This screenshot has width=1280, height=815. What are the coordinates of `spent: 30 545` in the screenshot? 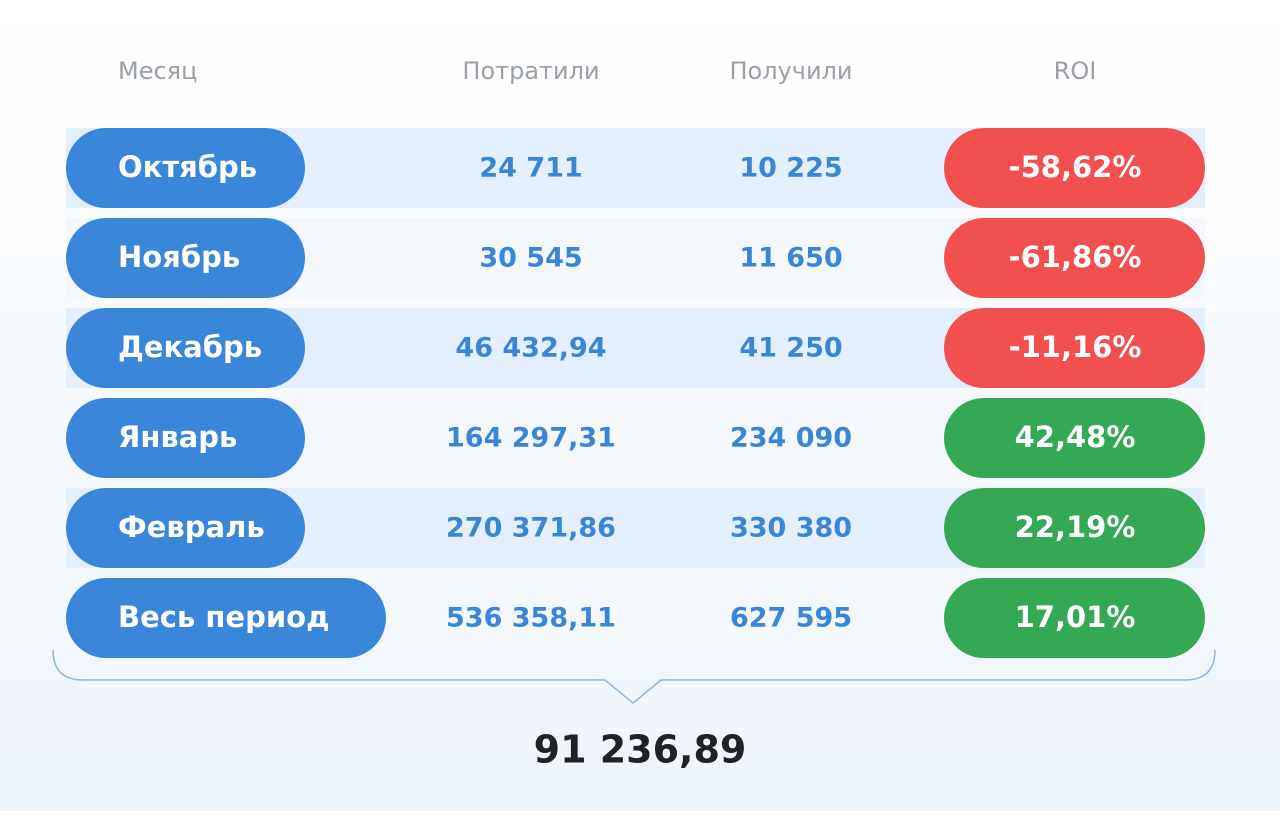 It's located at (530, 258).